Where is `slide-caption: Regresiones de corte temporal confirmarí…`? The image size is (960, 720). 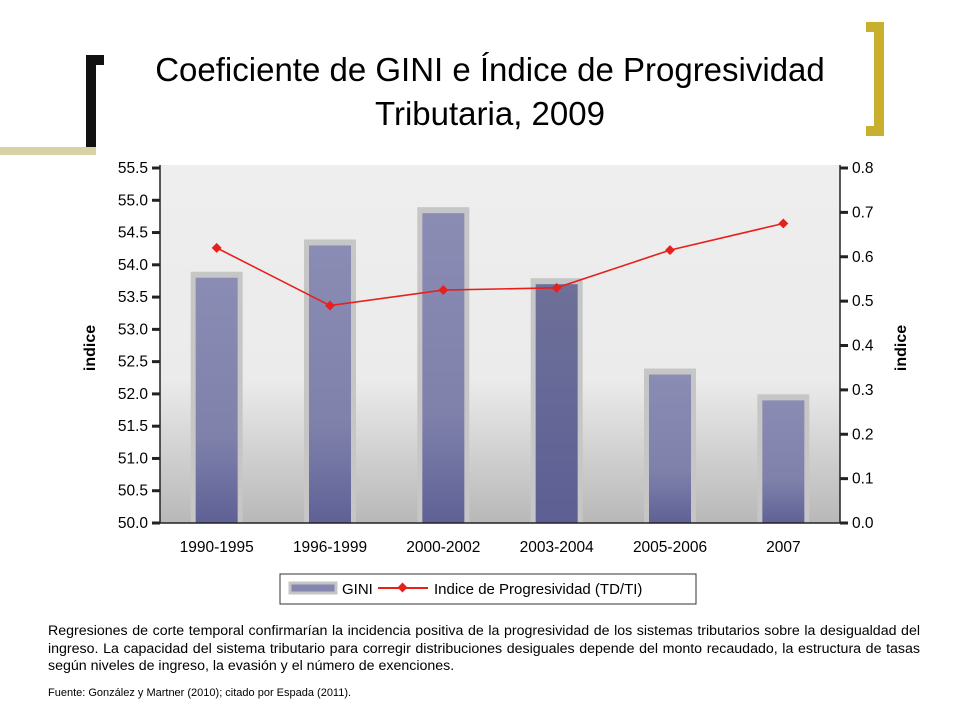 slide-caption: Regresiones de corte temporal confirmarí… is located at coordinates (484, 648).